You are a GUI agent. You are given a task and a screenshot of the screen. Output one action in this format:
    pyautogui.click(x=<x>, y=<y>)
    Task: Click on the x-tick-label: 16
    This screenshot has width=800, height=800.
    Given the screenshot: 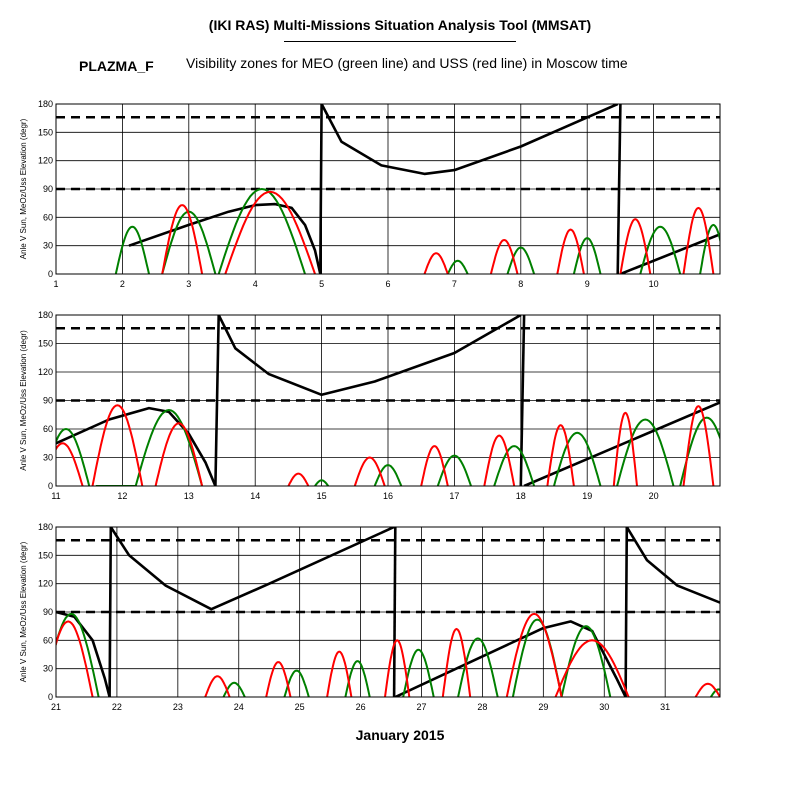 What is the action you would take?
    pyautogui.click(x=388, y=496)
    